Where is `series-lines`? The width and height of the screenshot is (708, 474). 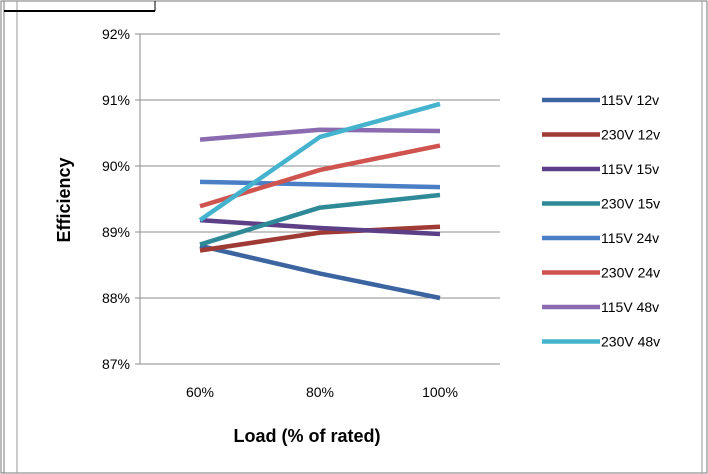
series-lines is located at coordinates (319, 201).